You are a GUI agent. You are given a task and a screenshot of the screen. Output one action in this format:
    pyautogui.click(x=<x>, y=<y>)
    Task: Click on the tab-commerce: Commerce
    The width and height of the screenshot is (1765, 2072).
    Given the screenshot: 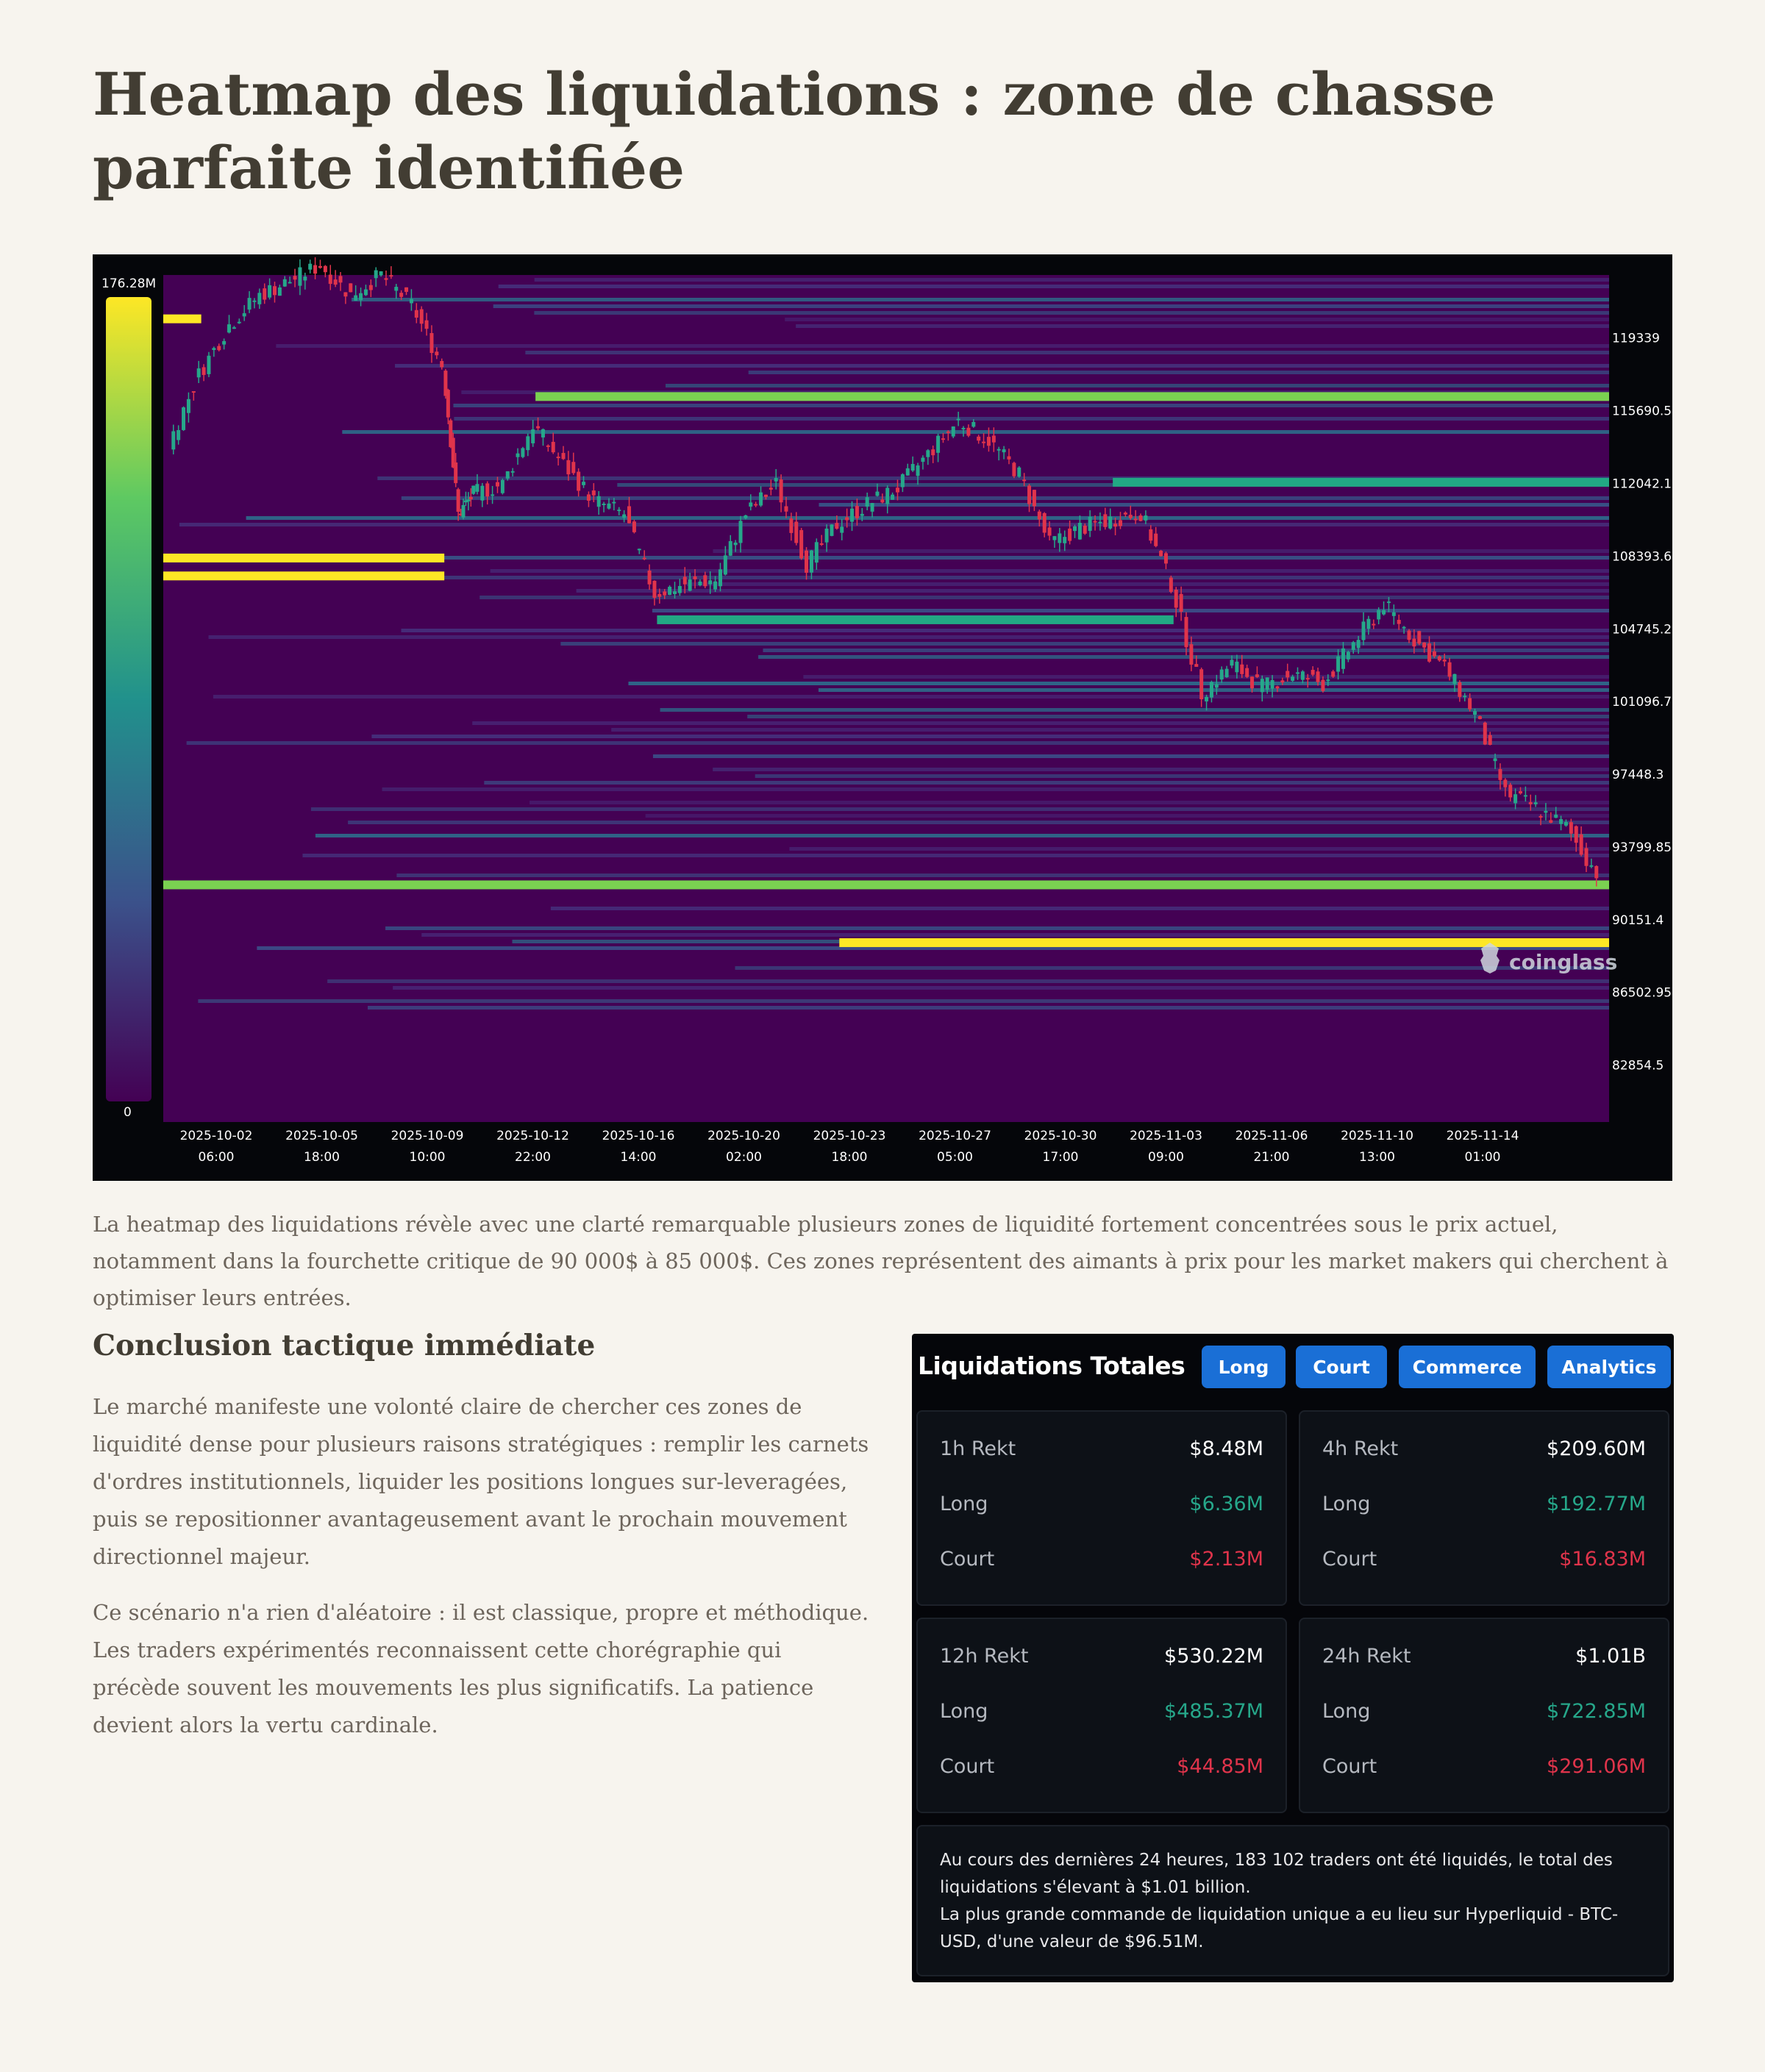 What is the action you would take?
    pyautogui.click(x=1467, y=1367)
    